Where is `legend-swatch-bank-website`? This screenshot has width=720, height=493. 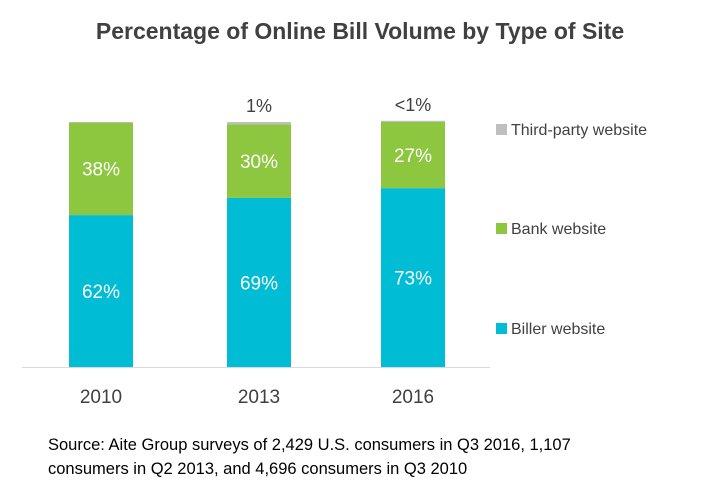
legend-swatch-bank-website is located at coordinates (501, 228).